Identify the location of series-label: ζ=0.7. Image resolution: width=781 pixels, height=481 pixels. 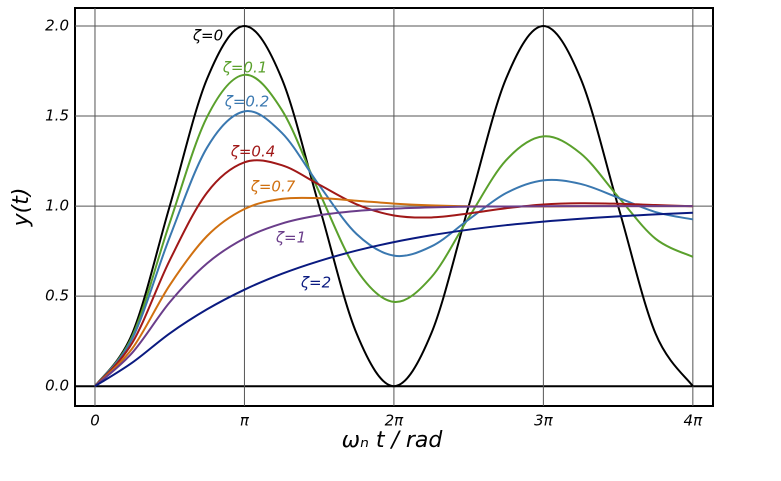
(273, 187).